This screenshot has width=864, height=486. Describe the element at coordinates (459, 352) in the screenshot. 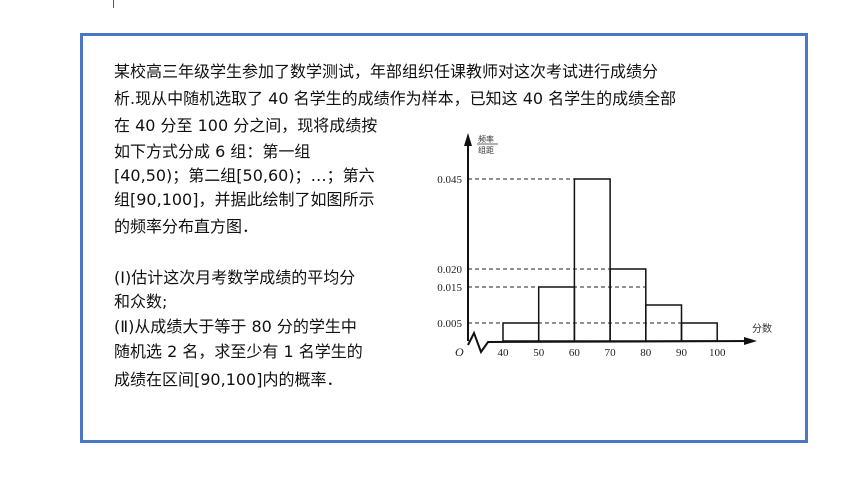

I see `origin-label: O` at that location.